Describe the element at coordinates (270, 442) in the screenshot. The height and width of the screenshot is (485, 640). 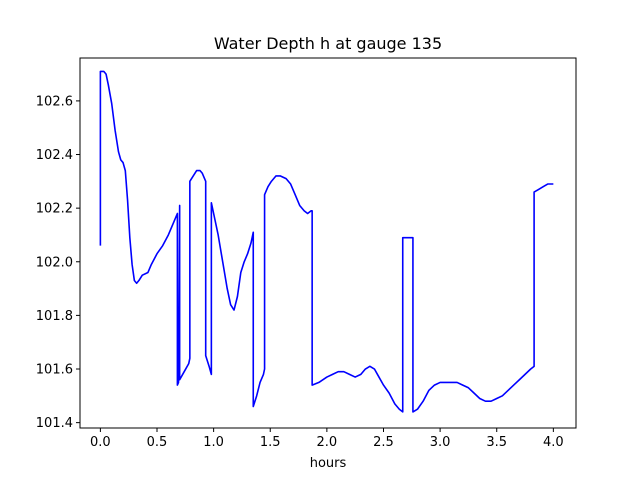
I see `x-tick-label: 1.5` at that location.